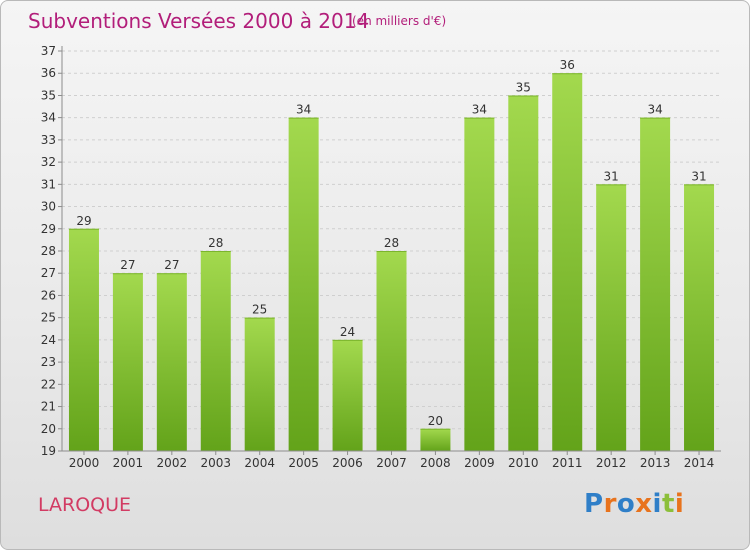 The image size is (750, 550). Describe the element at coordinates (435, 421) in the screenshot. I see `data-label: 20` at that location.